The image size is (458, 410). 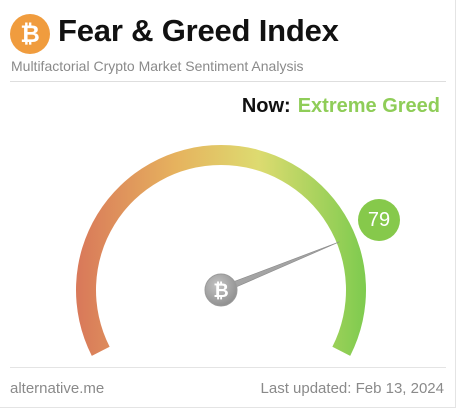 I want to click on page-title: Fear & Greed Index, so click(x=198, y=30).